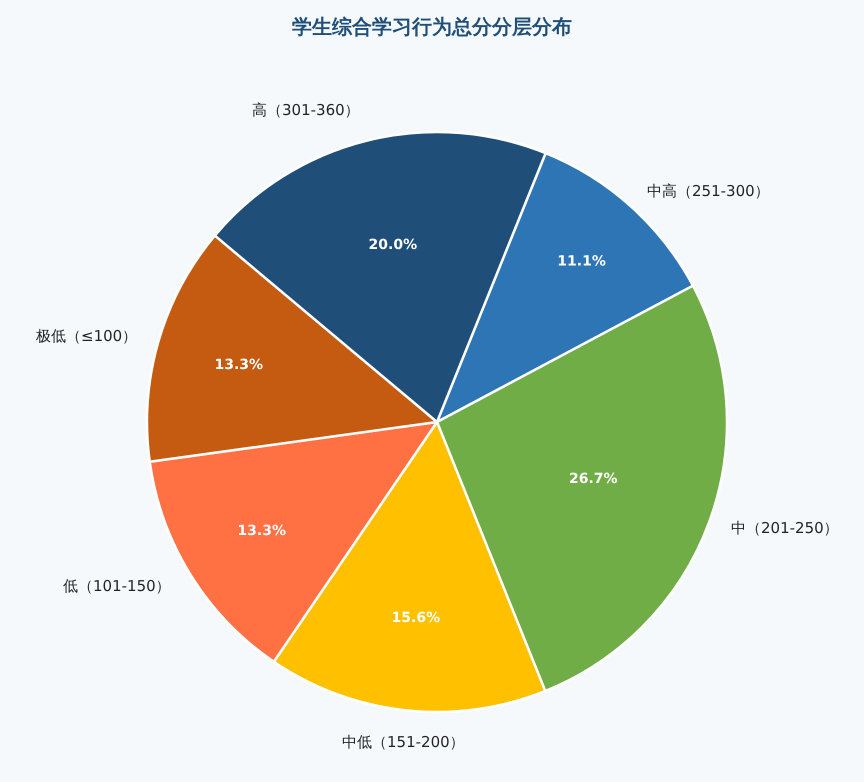  Describe the element at coordinates (117, 586) in the screenshot. I see `slice-label: 低（101-150）` at that location.